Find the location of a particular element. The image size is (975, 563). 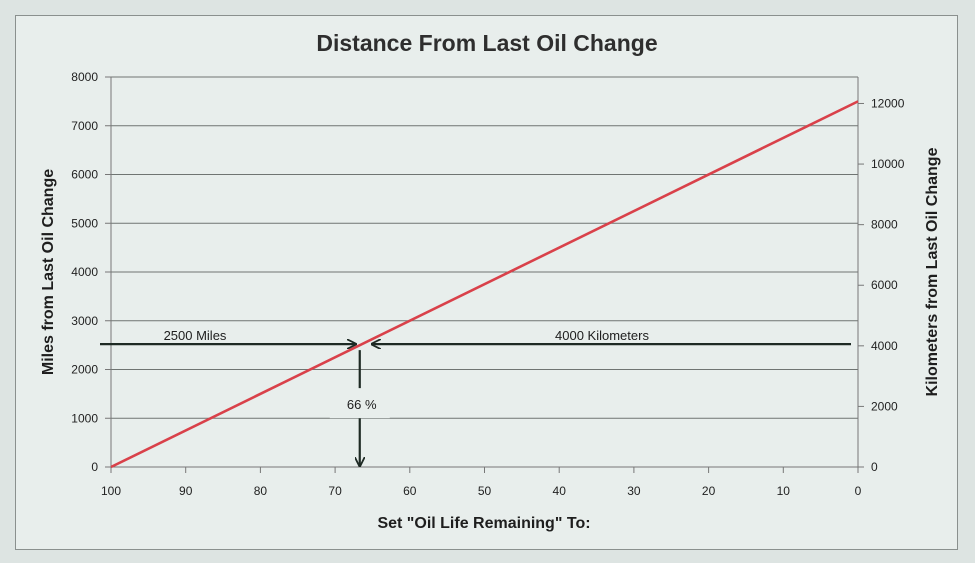

percent-label: 66 % is located at coordinates (362, 404).